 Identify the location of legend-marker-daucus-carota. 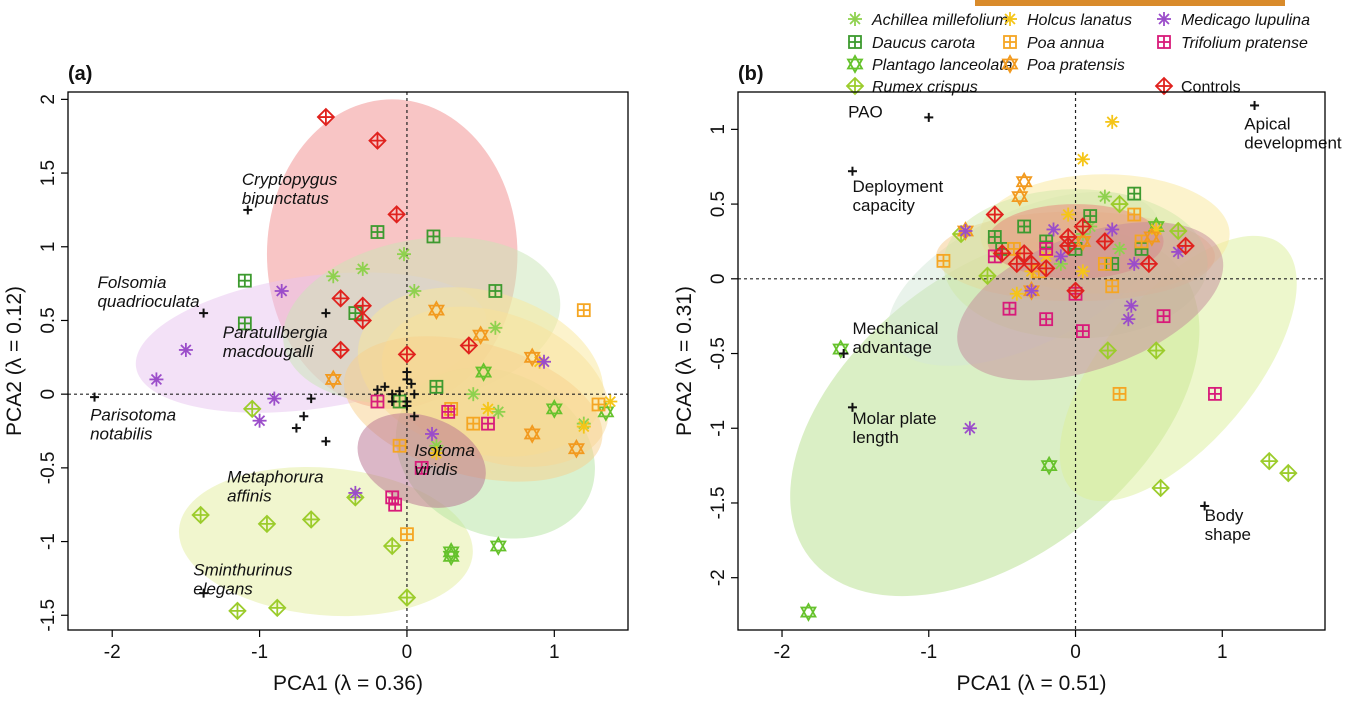
(855, 42).